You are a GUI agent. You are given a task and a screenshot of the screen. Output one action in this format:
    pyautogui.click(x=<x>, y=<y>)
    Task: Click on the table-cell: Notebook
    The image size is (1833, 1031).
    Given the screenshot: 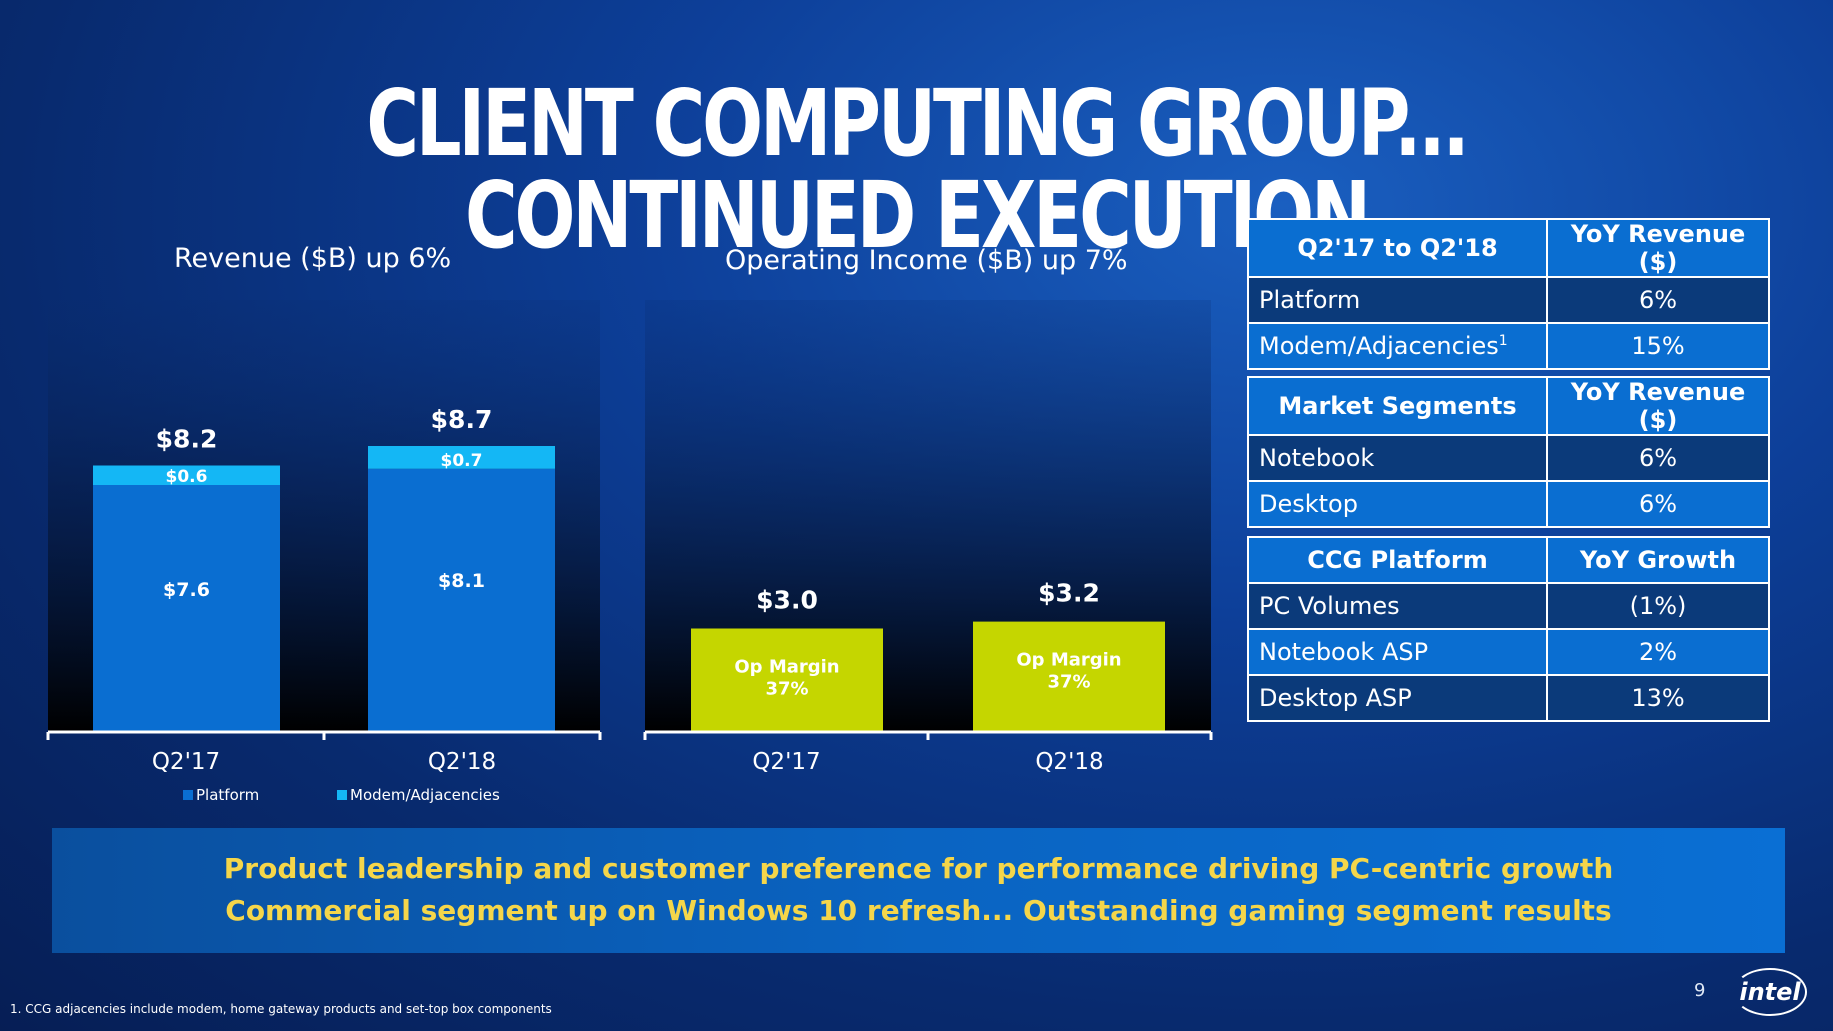 What is the action you would take?
    pyautogui.click(x=1397, y=458)
    